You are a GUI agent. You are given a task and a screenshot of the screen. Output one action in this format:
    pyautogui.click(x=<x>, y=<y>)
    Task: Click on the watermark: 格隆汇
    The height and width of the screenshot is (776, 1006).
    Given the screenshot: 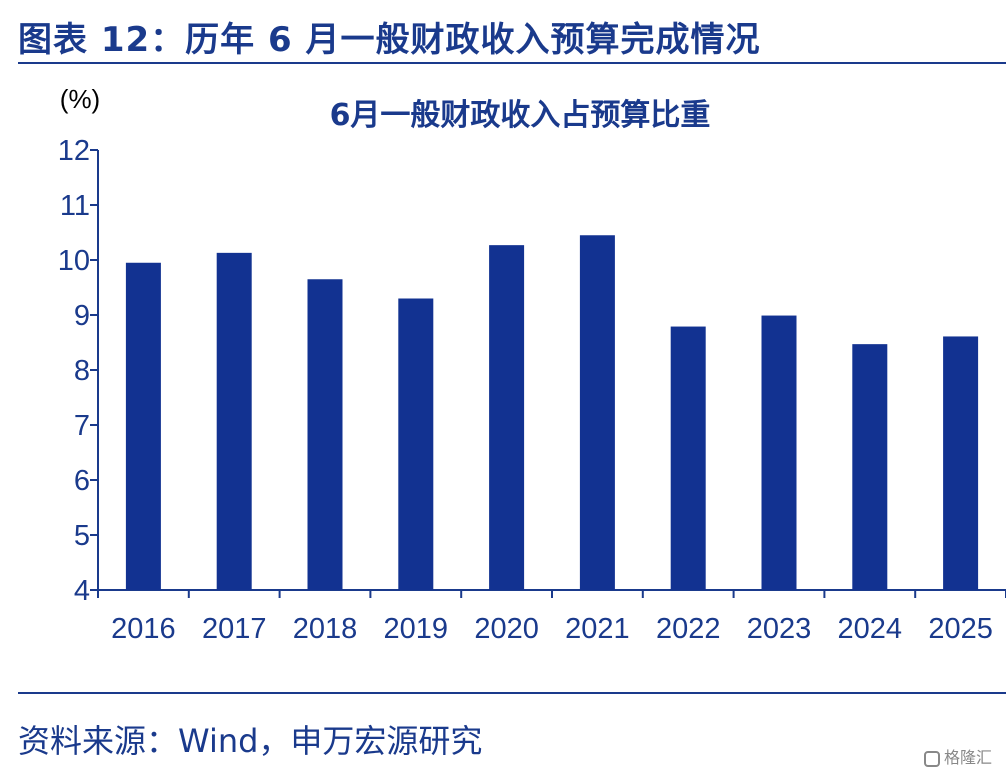 What is the action you would take?
    pyautogui.click(x=957, y=756)
    